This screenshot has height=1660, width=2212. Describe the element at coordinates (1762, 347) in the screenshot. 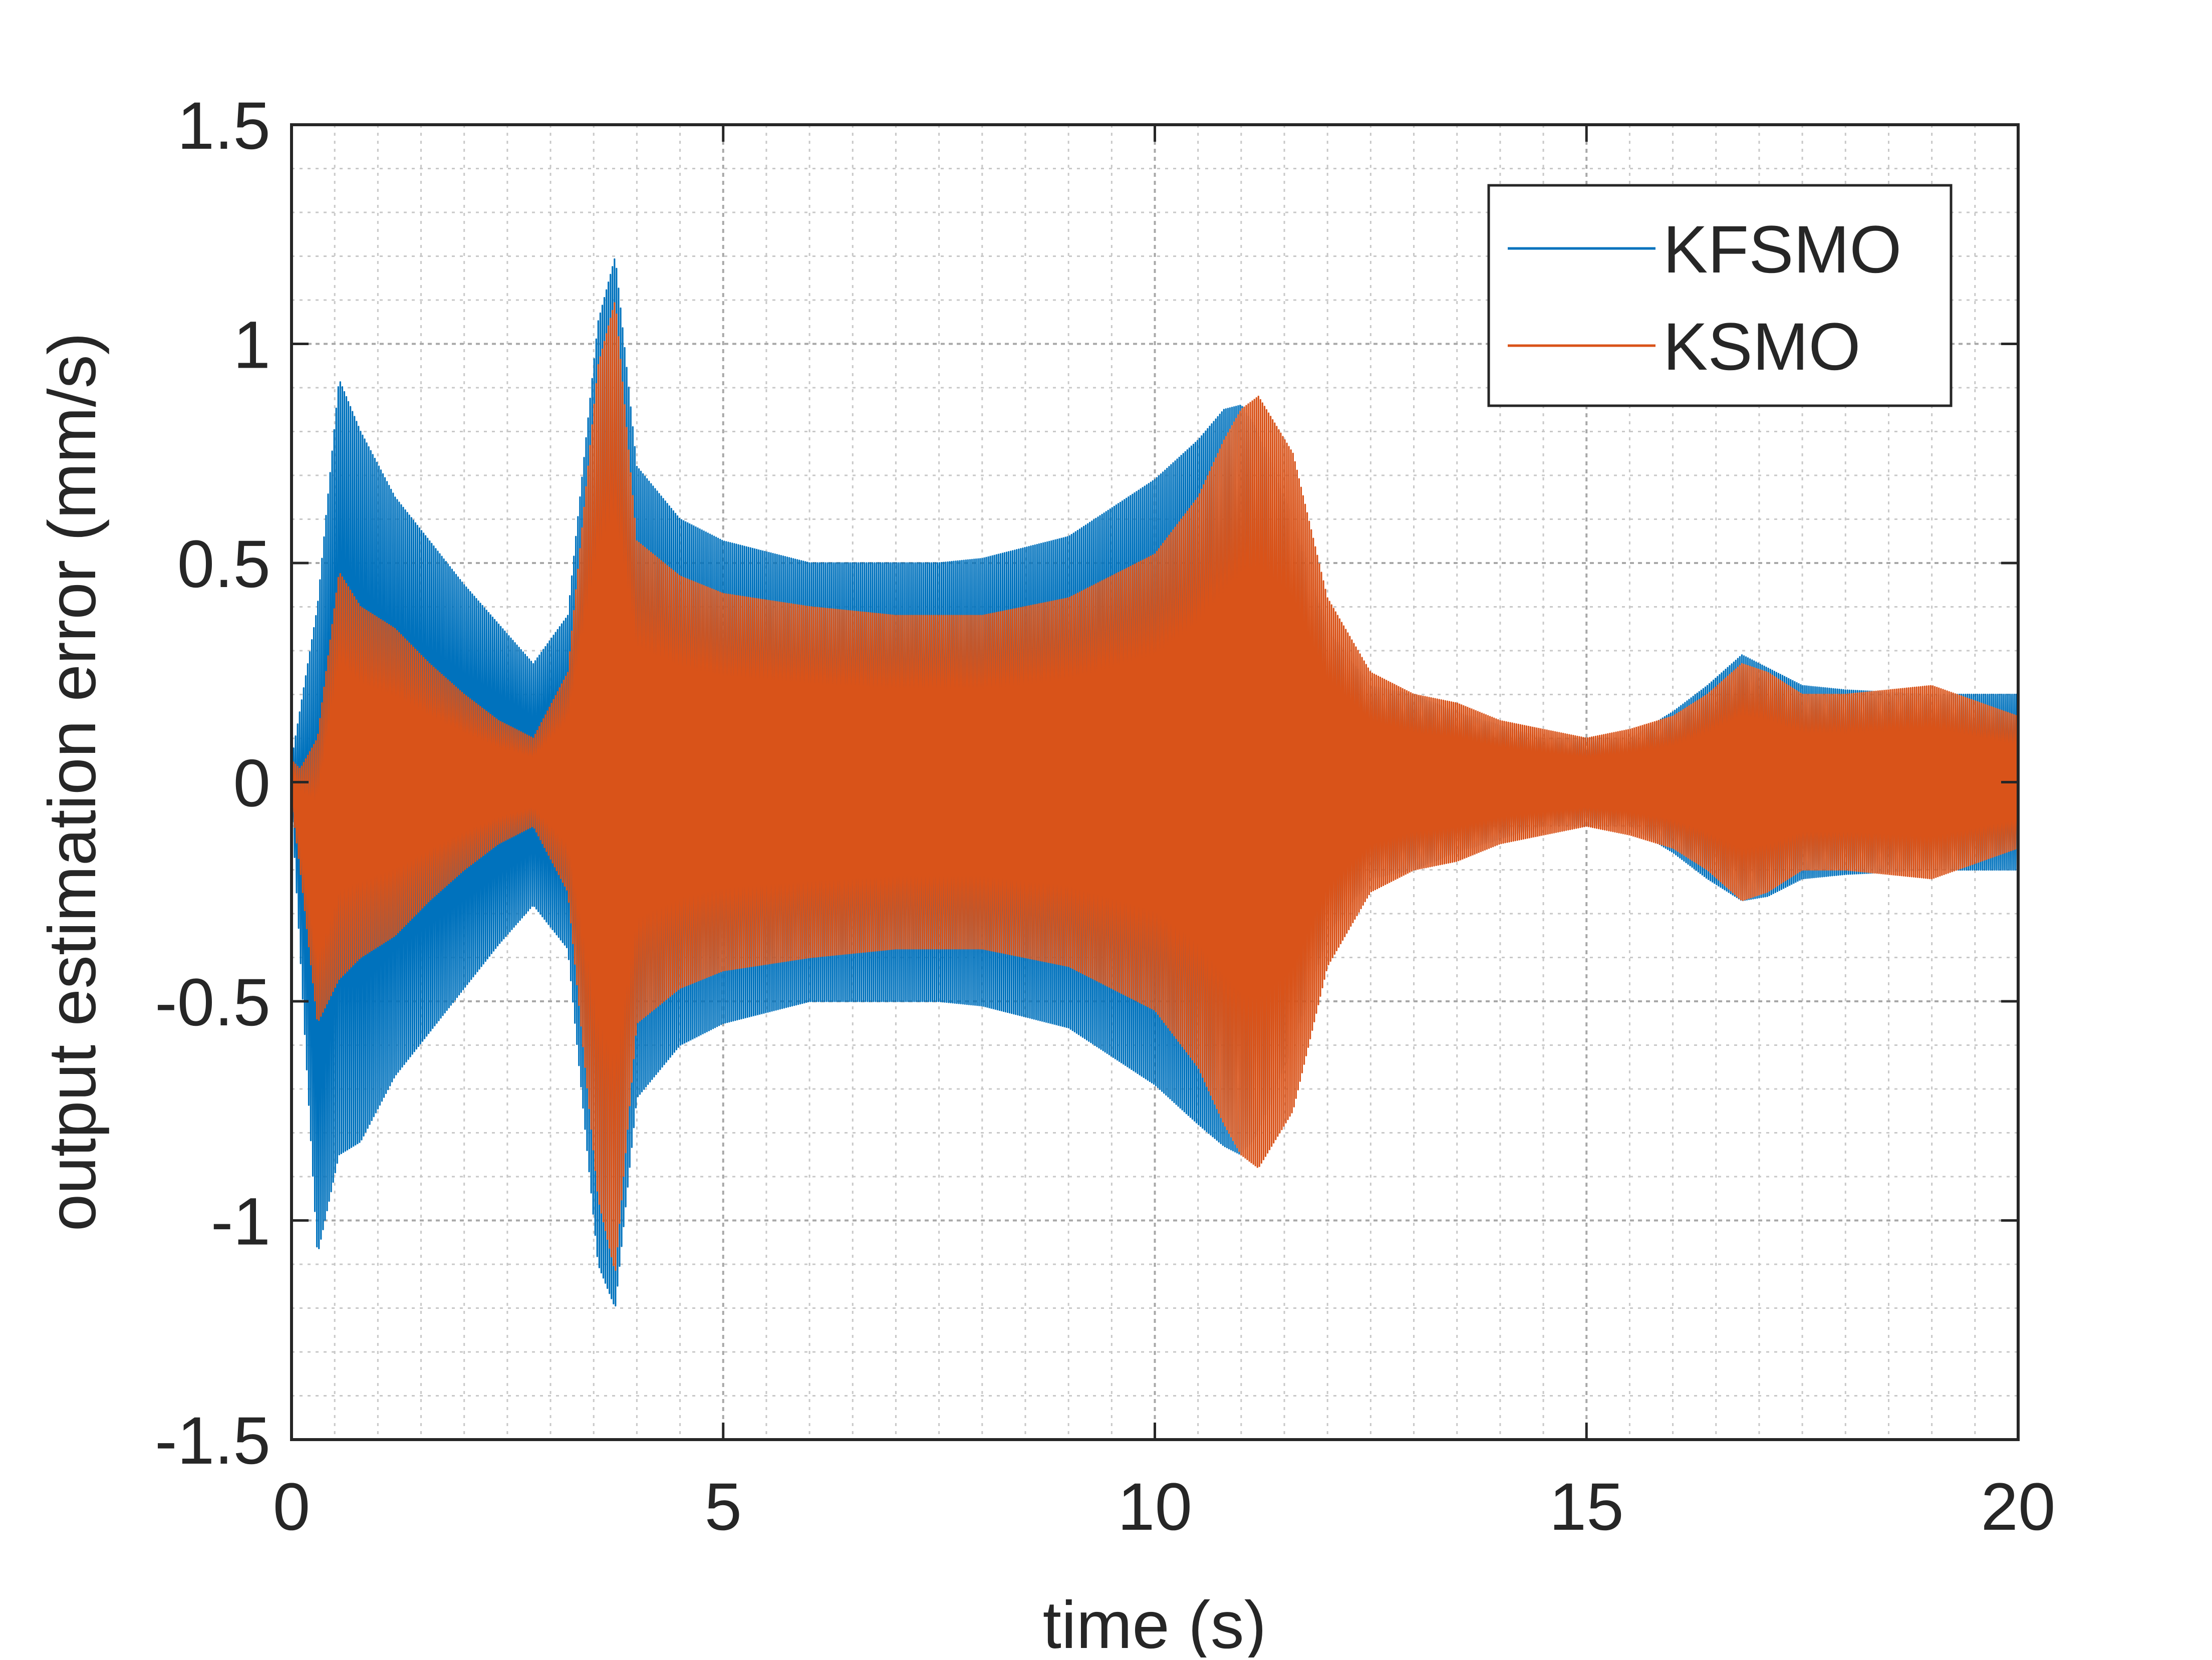

I see `legend-label-ksmo: KSMO` at that location.